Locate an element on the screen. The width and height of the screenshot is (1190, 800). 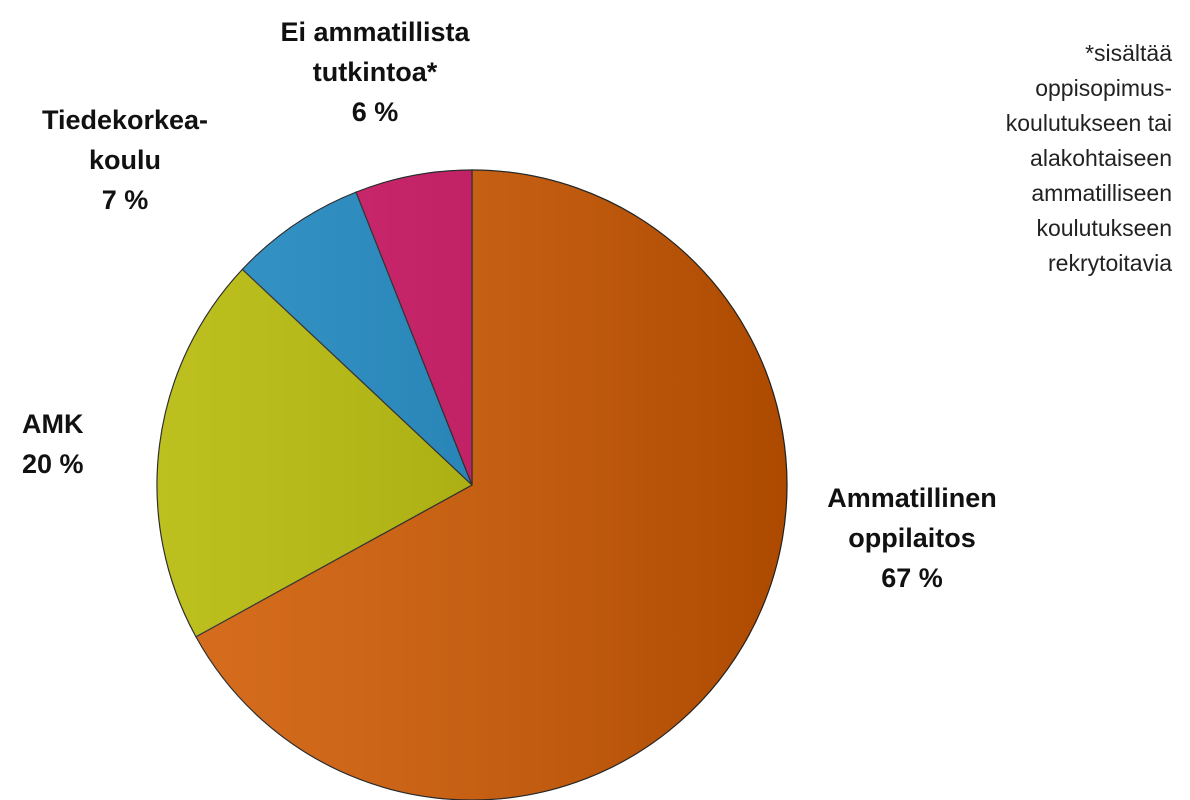
value-label: 67 % is located at coordinates (912, 578).